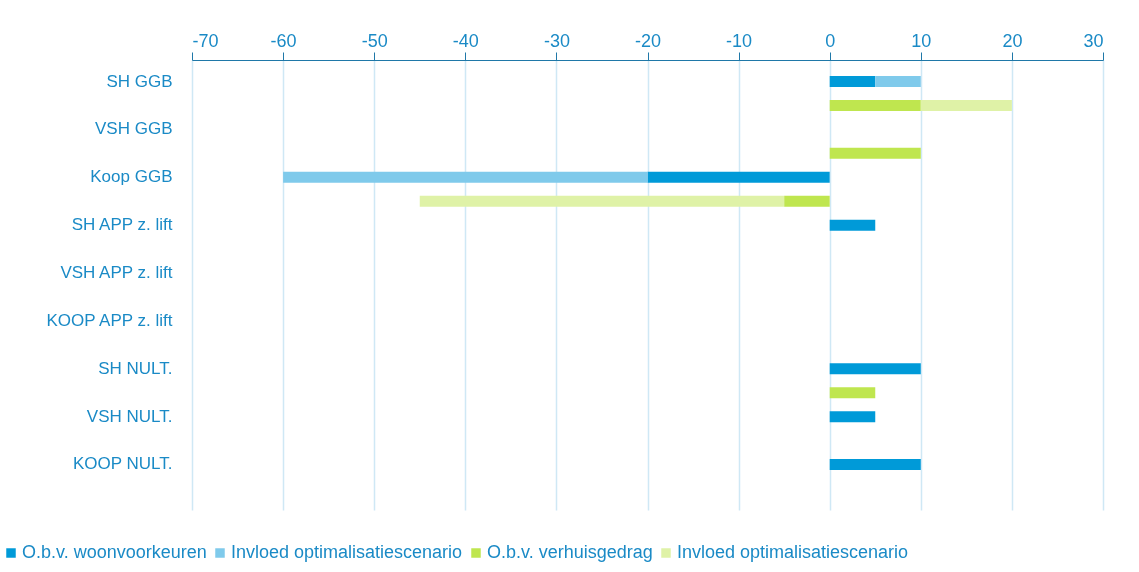  I want to click on x-tick-label: -70, so click(205, 40).